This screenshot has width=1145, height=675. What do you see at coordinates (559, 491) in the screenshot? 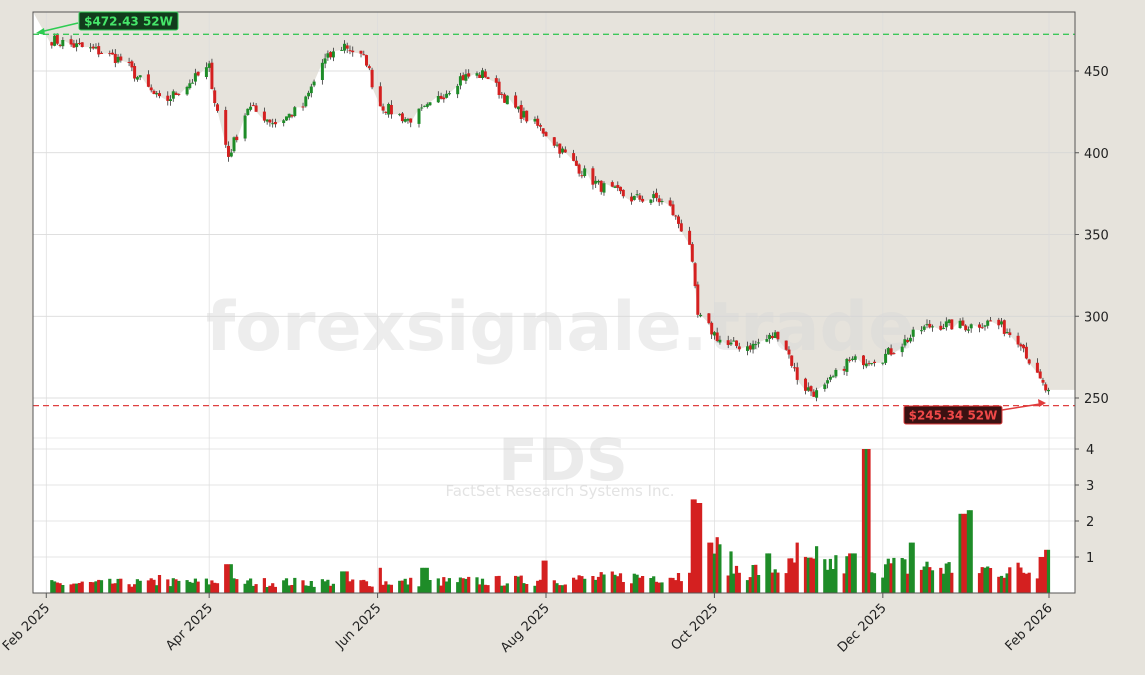
I see `watermark-company: FactSet Research Systems Inc.` at bounding box center [559, 491].